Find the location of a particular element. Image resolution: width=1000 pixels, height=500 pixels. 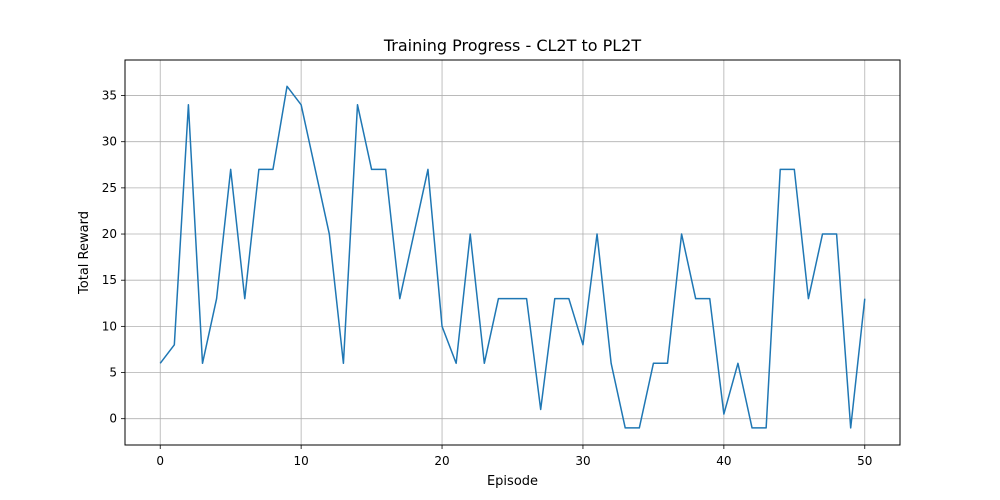

y-tick-label: 15 is located at coordinates (109, 280).